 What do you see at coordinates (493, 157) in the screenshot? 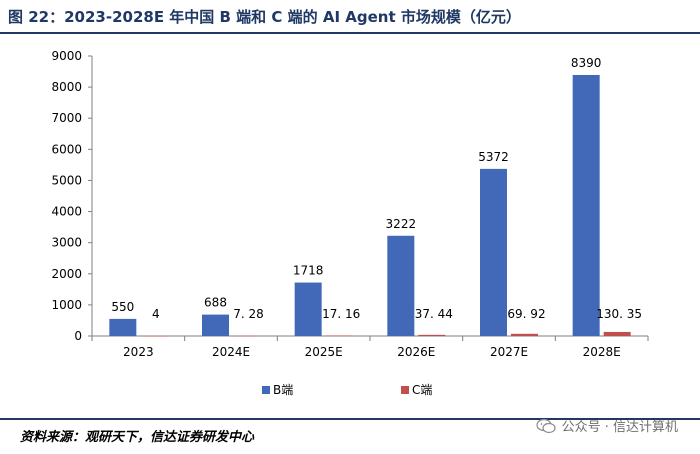
I see `data-label-b: 5372` at bounding box center [493, 157].